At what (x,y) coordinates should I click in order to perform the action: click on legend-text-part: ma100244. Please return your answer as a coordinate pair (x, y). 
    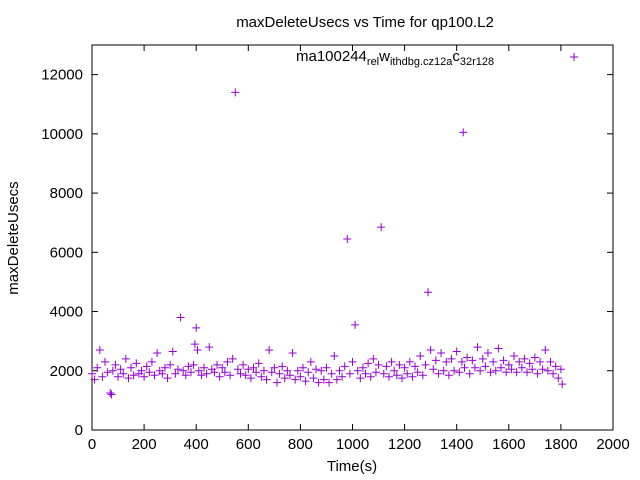
    Looking at the image, I should click on (331, 56).